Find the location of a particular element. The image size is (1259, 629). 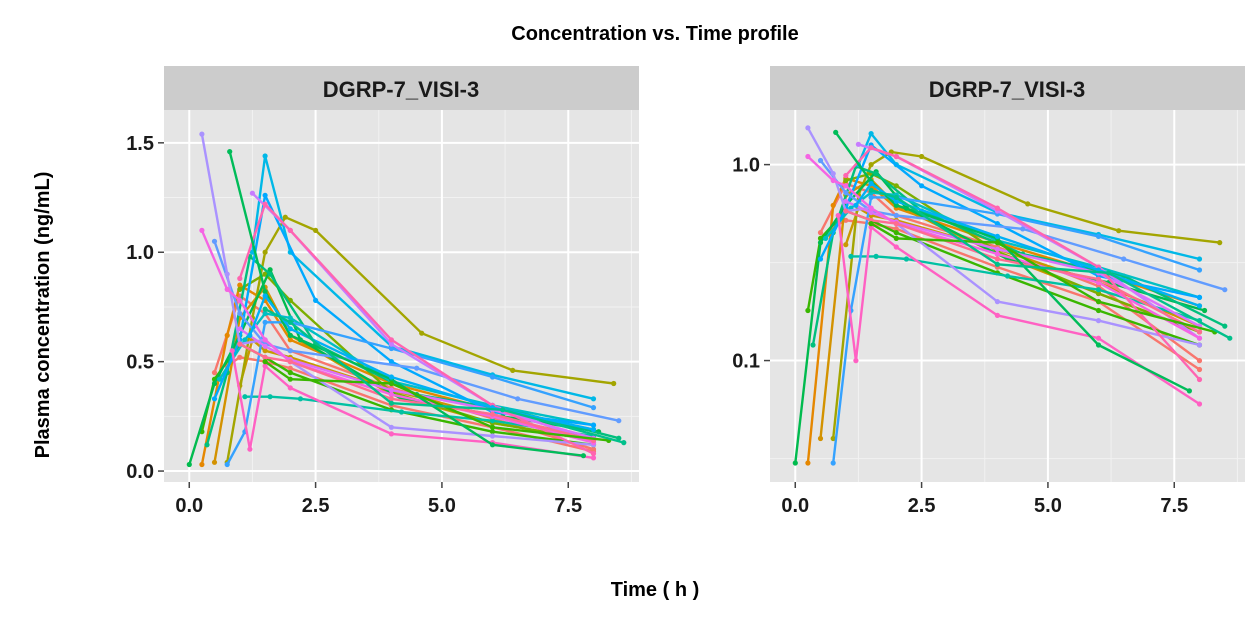

strip-label-right: DGRP-7_VISI-3 is located at coordinates (1007, 89).